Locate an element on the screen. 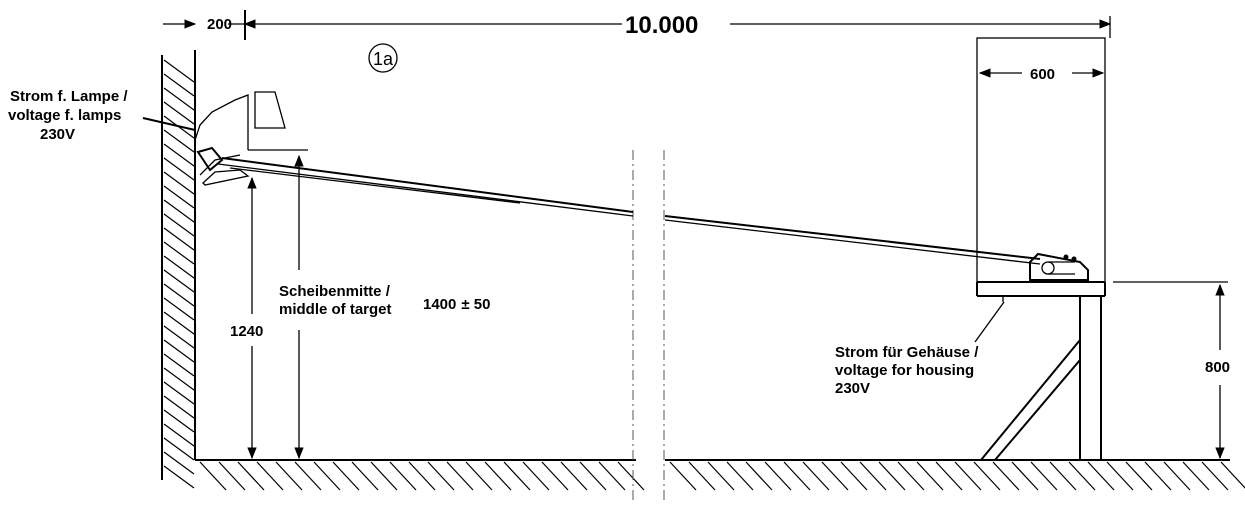  lamp-power-leader is located at coordinates (169, 124).